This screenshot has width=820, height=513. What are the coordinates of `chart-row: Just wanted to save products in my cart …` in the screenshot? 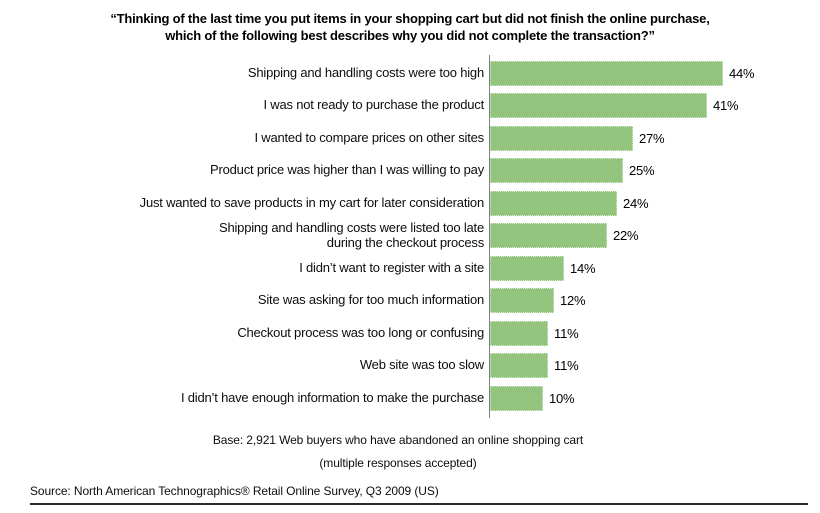 It's located at (410, 203).